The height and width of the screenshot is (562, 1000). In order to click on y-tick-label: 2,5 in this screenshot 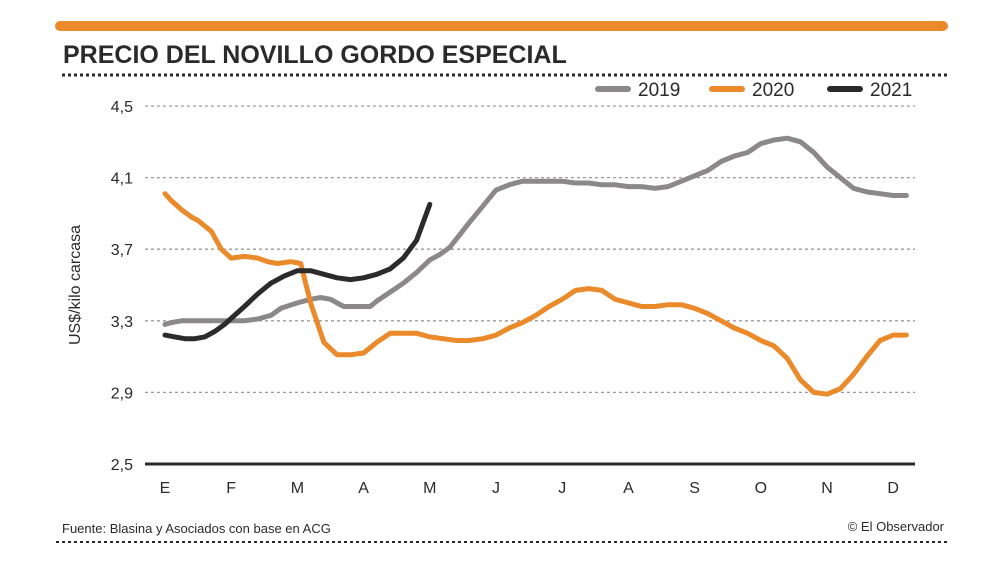, I will do `click(122, 465)`.